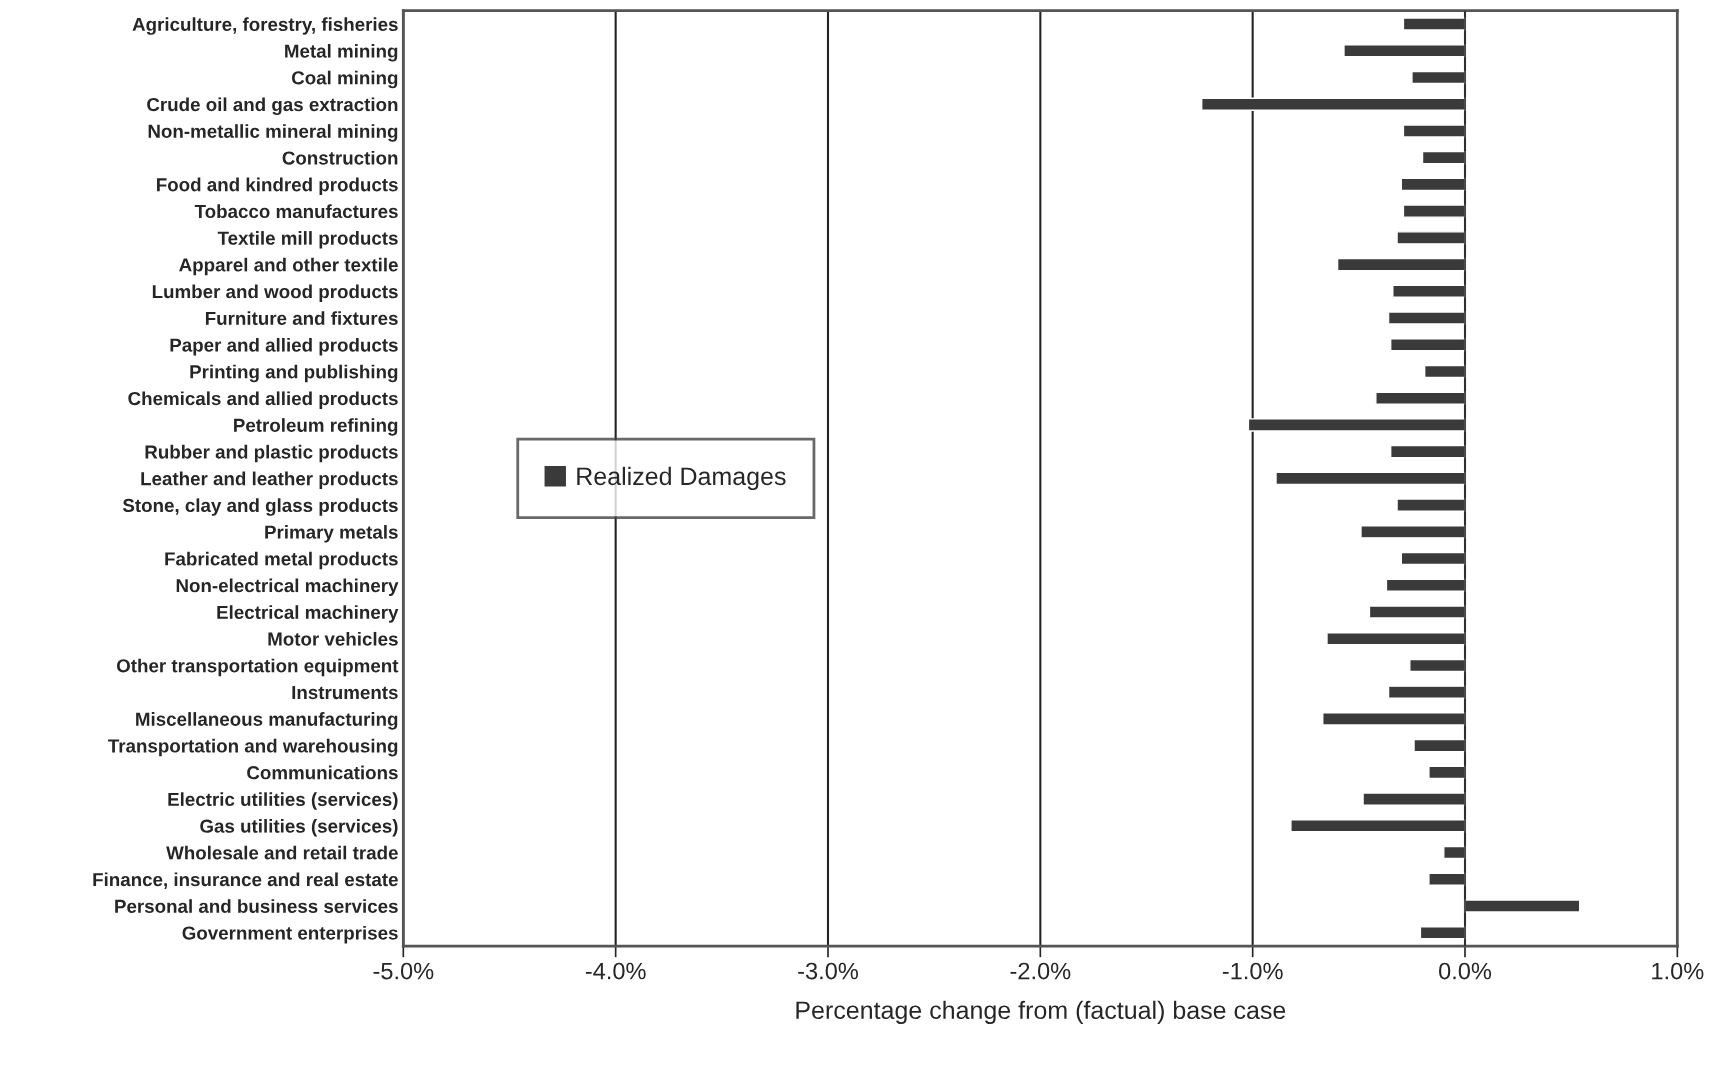 This screenshot has width=1731, height=1069. What do you see at coordinates (287, 587) in the screenshot?
I see `y-tick-label: Non-electrical machinery` at bounding box center [287, 587].